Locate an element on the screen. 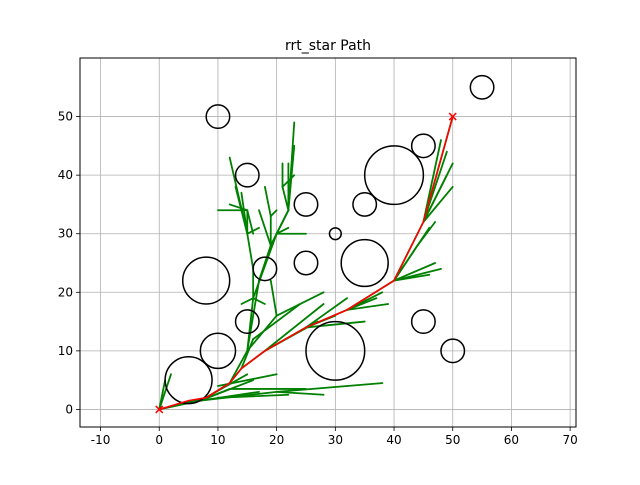 The width and height of the screenshot is (640, 485). x-tick-label: 0 is located at coordinates (159, 440).